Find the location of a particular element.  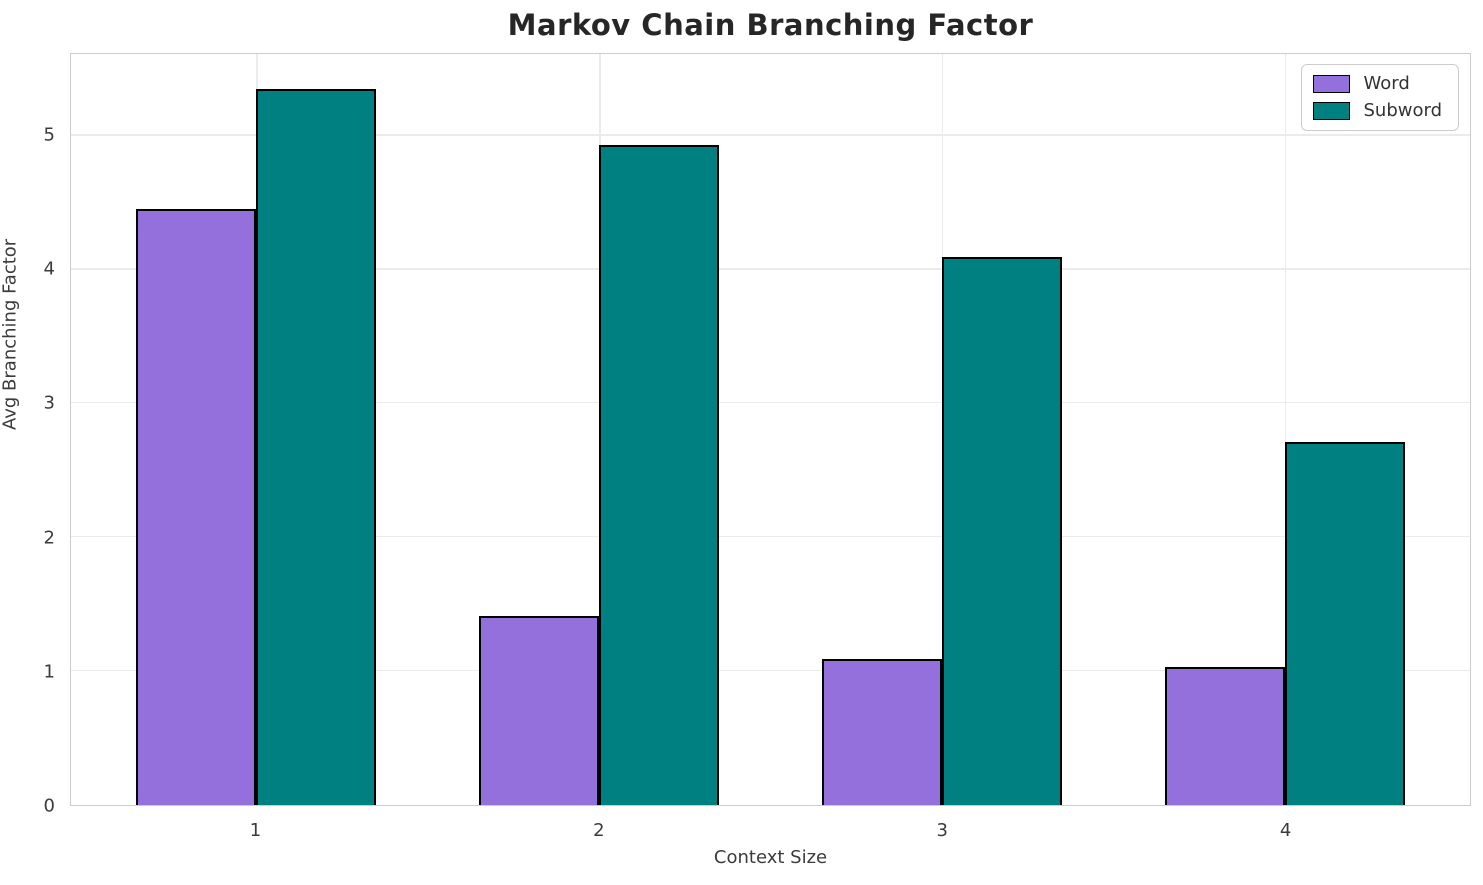

x-tick-label: 4 is located at coordinates (1285, 830).